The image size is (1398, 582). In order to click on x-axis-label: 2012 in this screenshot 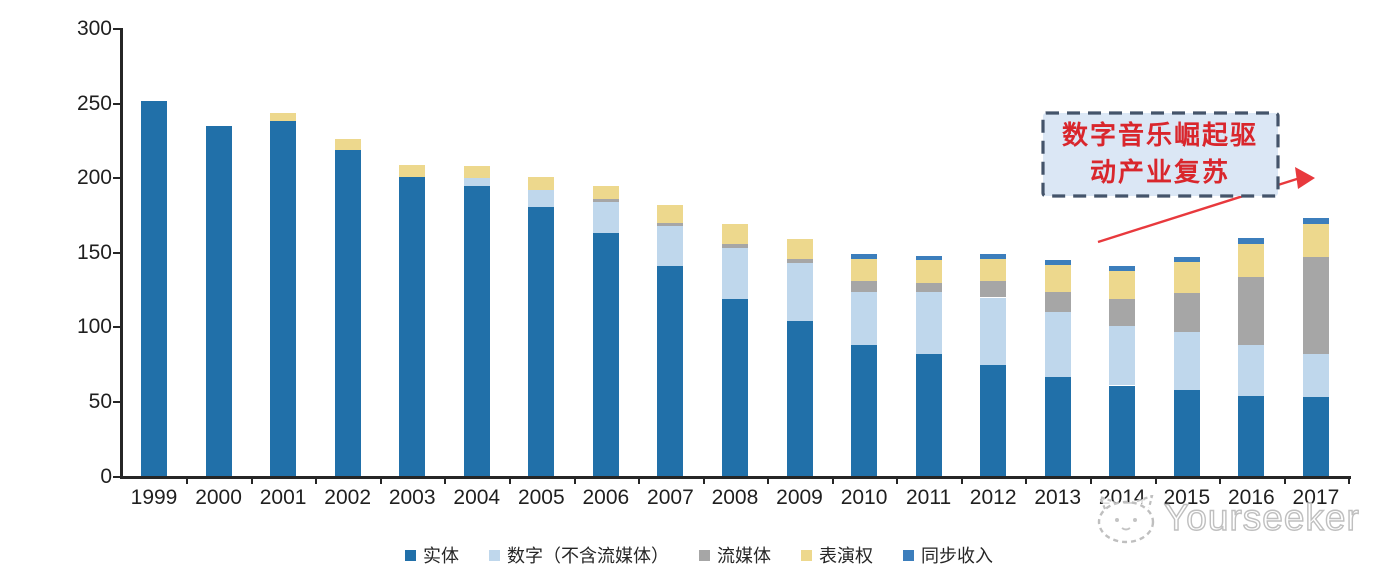, I will do `click(993, 497)`.